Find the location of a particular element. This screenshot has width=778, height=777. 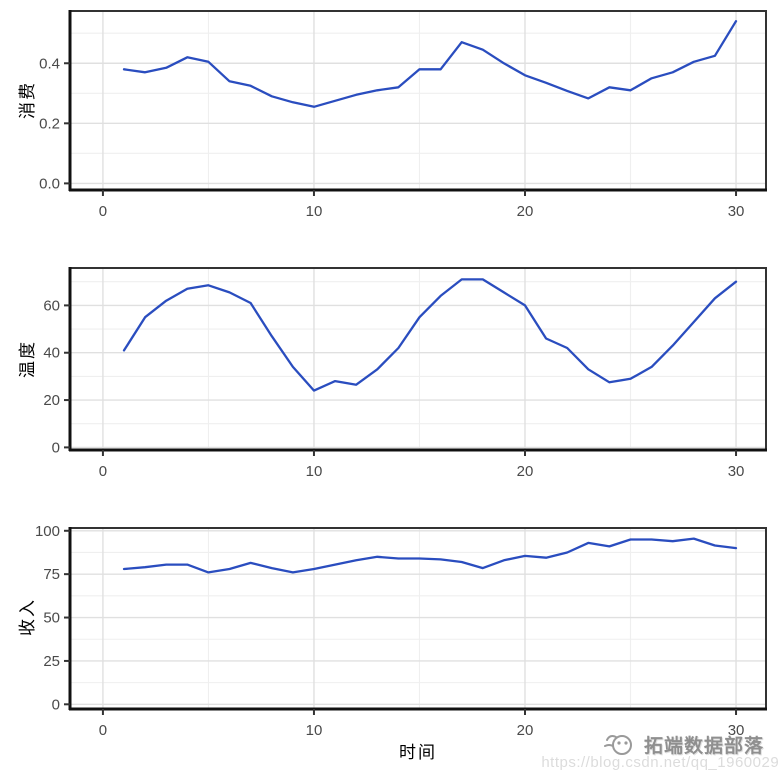

y-tick-label: 0.0 is located at coordinates (49, 183).